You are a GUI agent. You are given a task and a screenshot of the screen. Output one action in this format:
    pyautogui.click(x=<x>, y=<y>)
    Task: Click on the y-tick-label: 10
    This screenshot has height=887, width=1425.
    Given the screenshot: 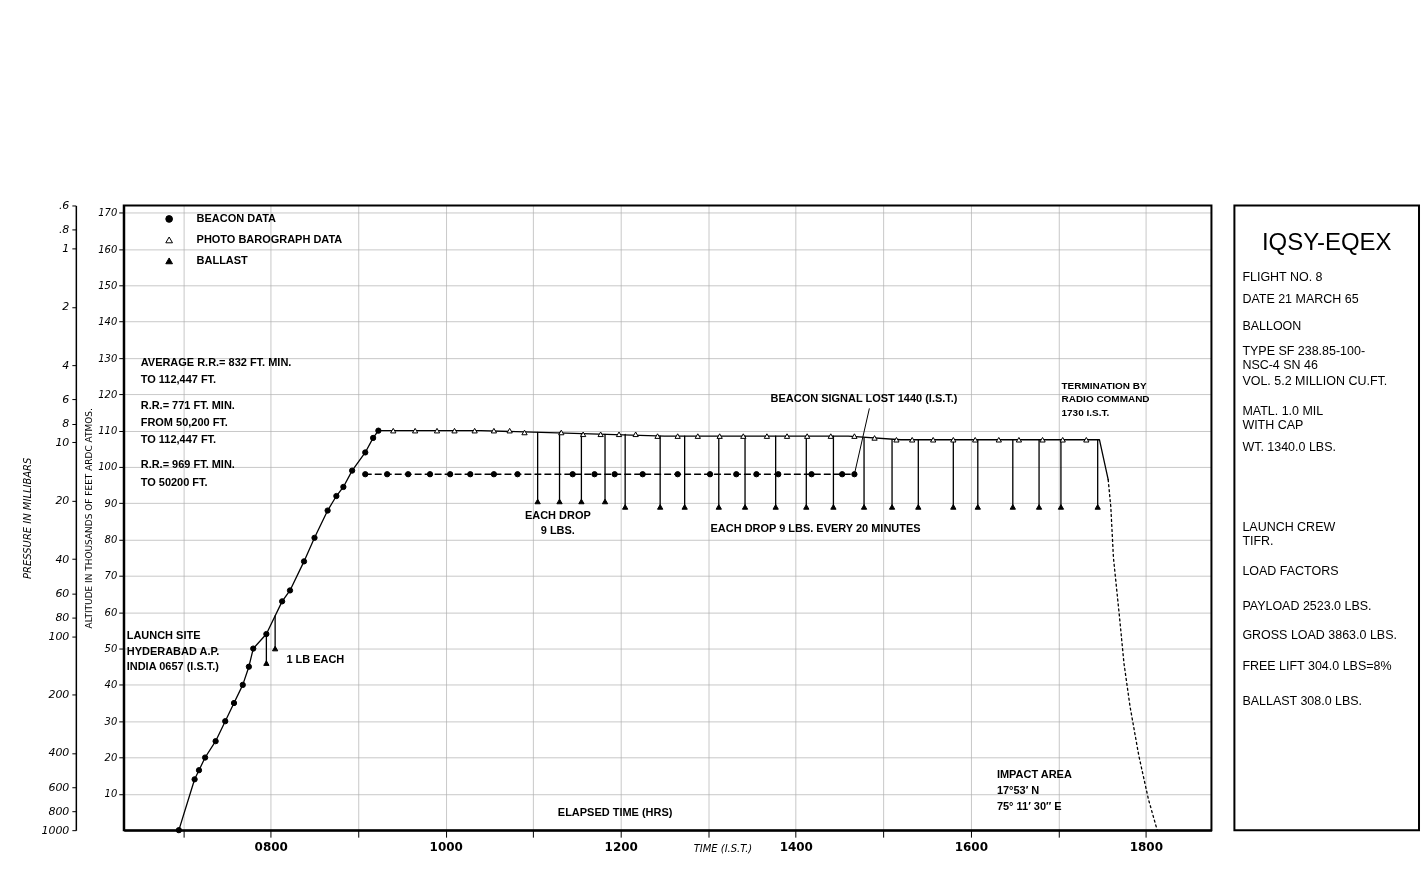 What is the action you would take?
    pyautogui.click(x=111, y=794)
    